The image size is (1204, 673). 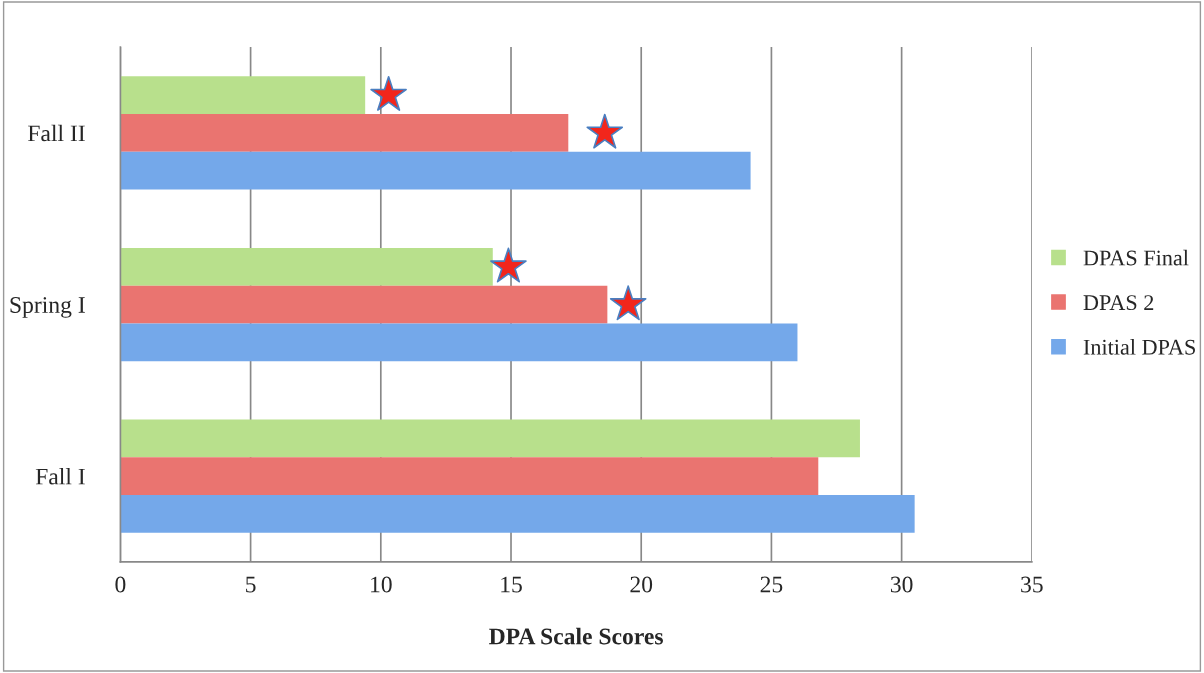 What do you see at coordinates (511, 584) in the screenshot?
I see `x-tick-label: 15` at bounding box center [511, 584].